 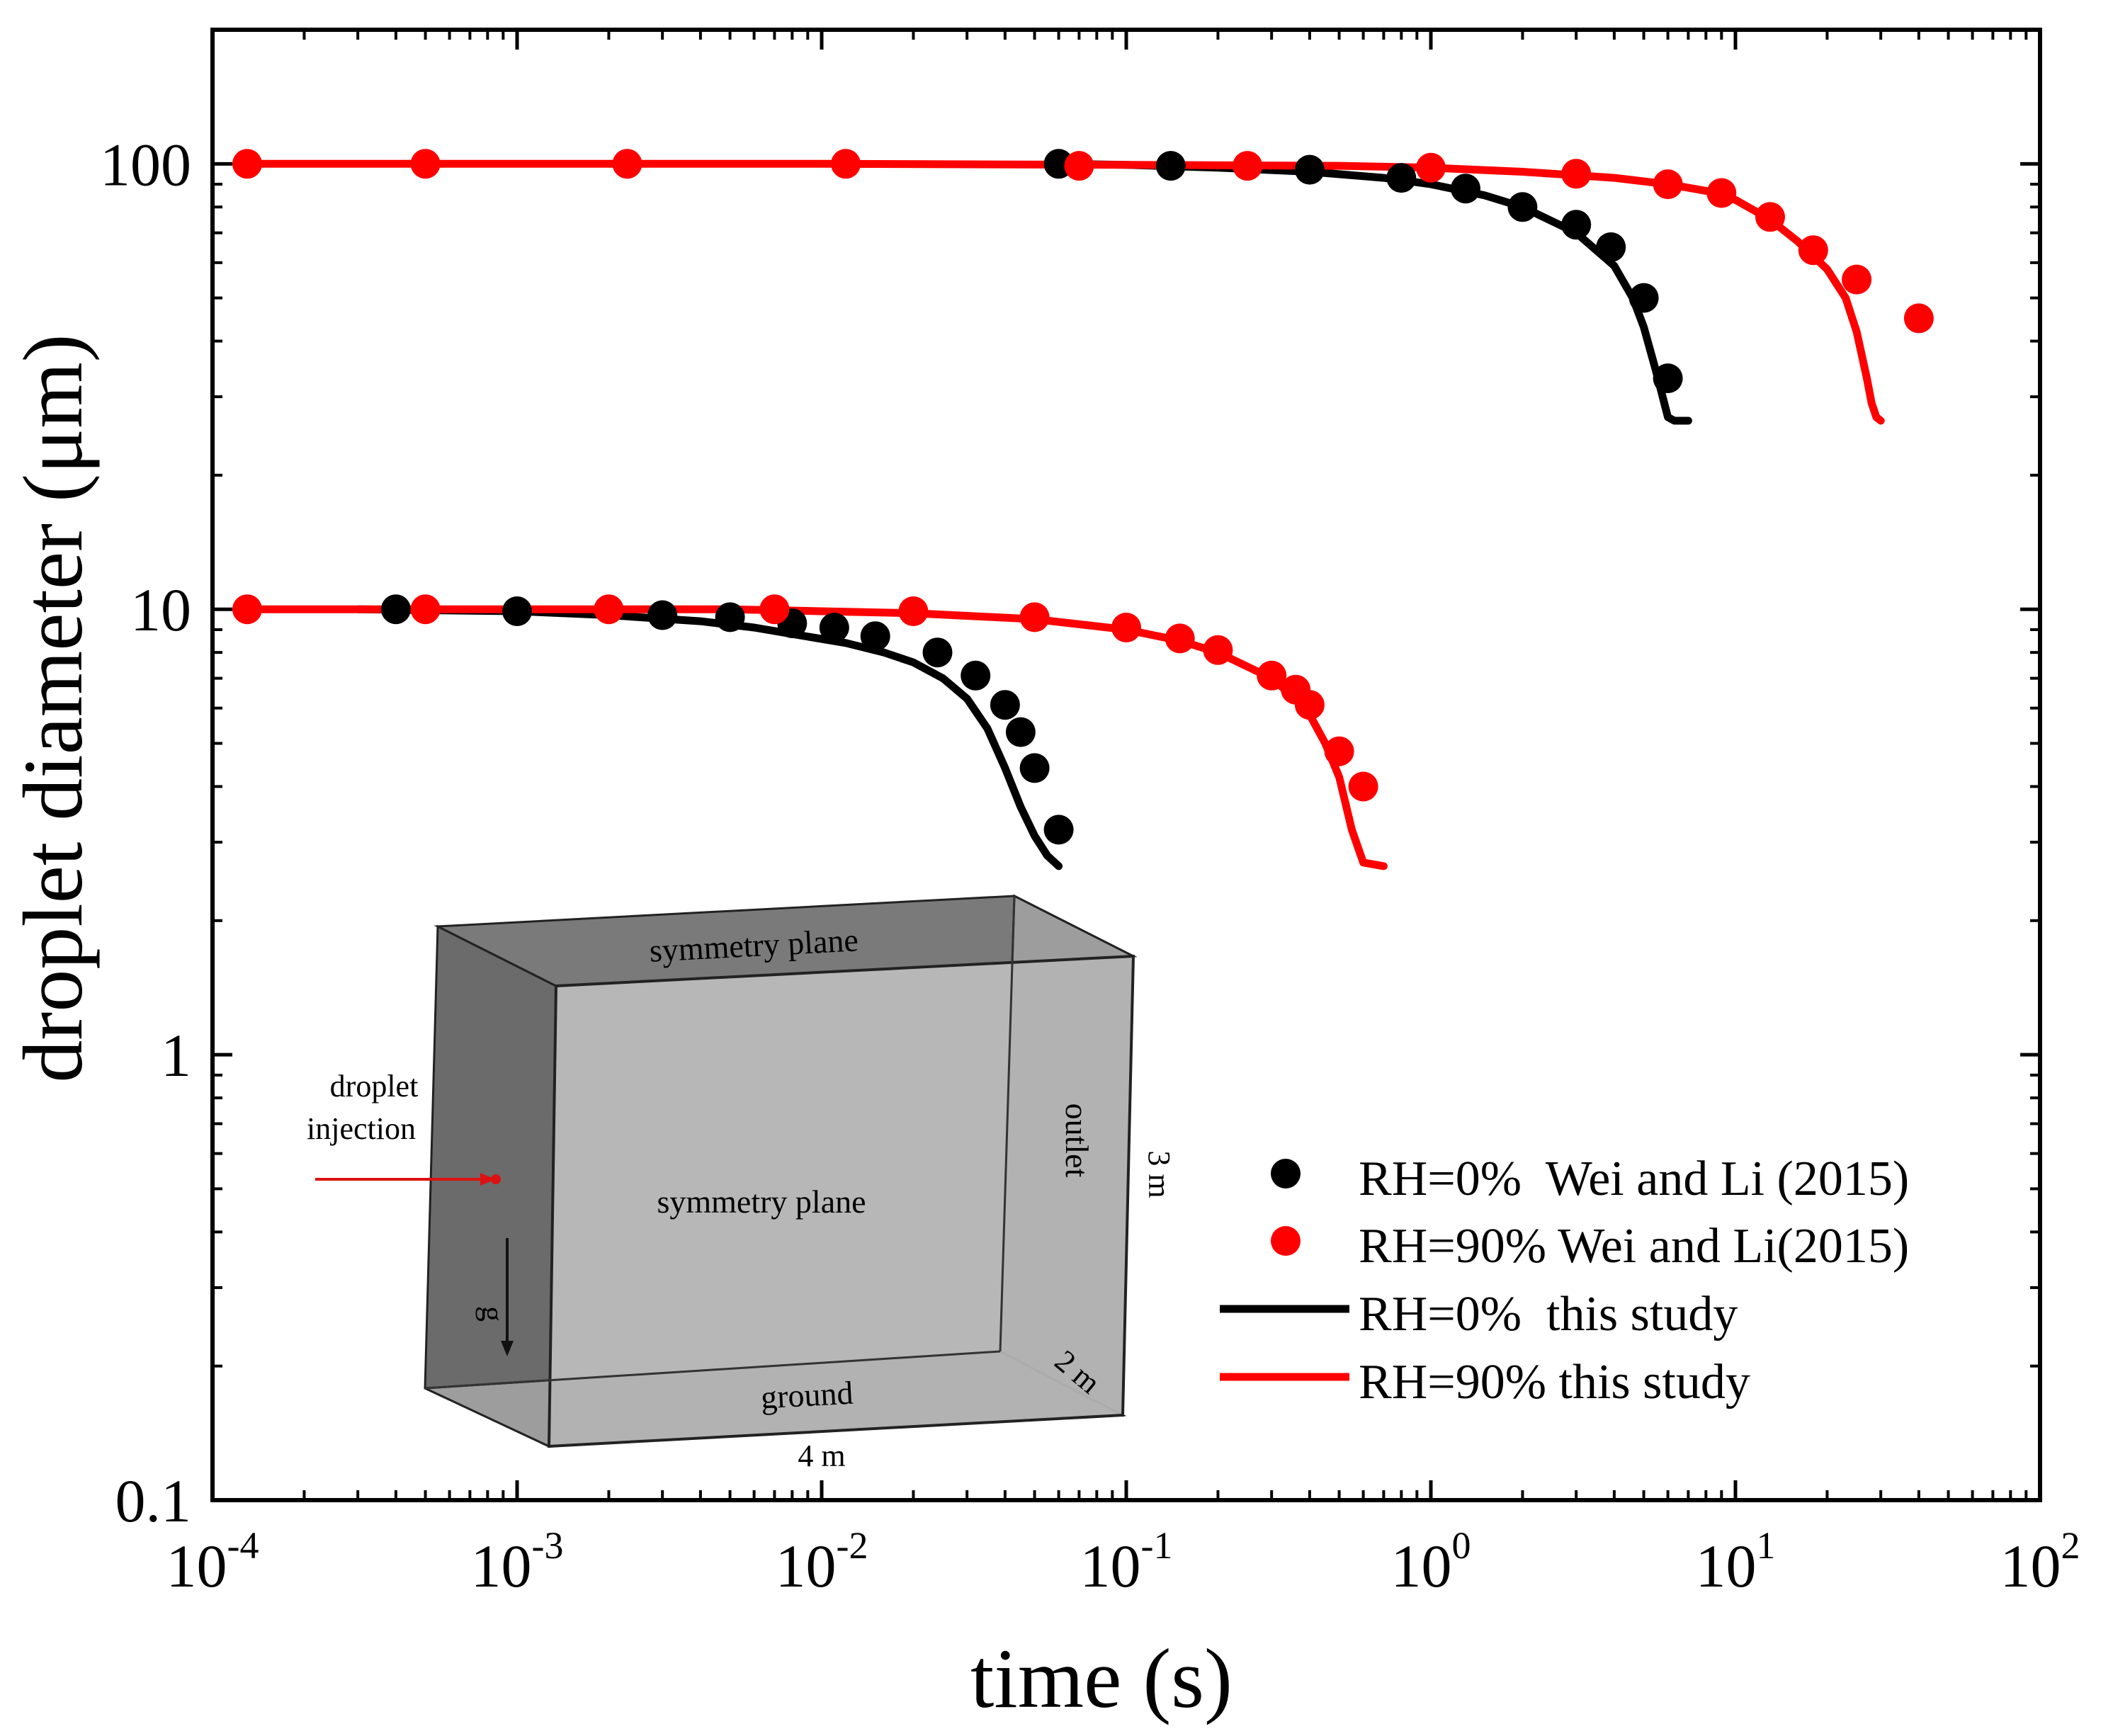 What do you see at coordinates (1101, 1678) in the screenshot?
I see `x-axis-label: time (s)` at bounding box center [1101, 1678].